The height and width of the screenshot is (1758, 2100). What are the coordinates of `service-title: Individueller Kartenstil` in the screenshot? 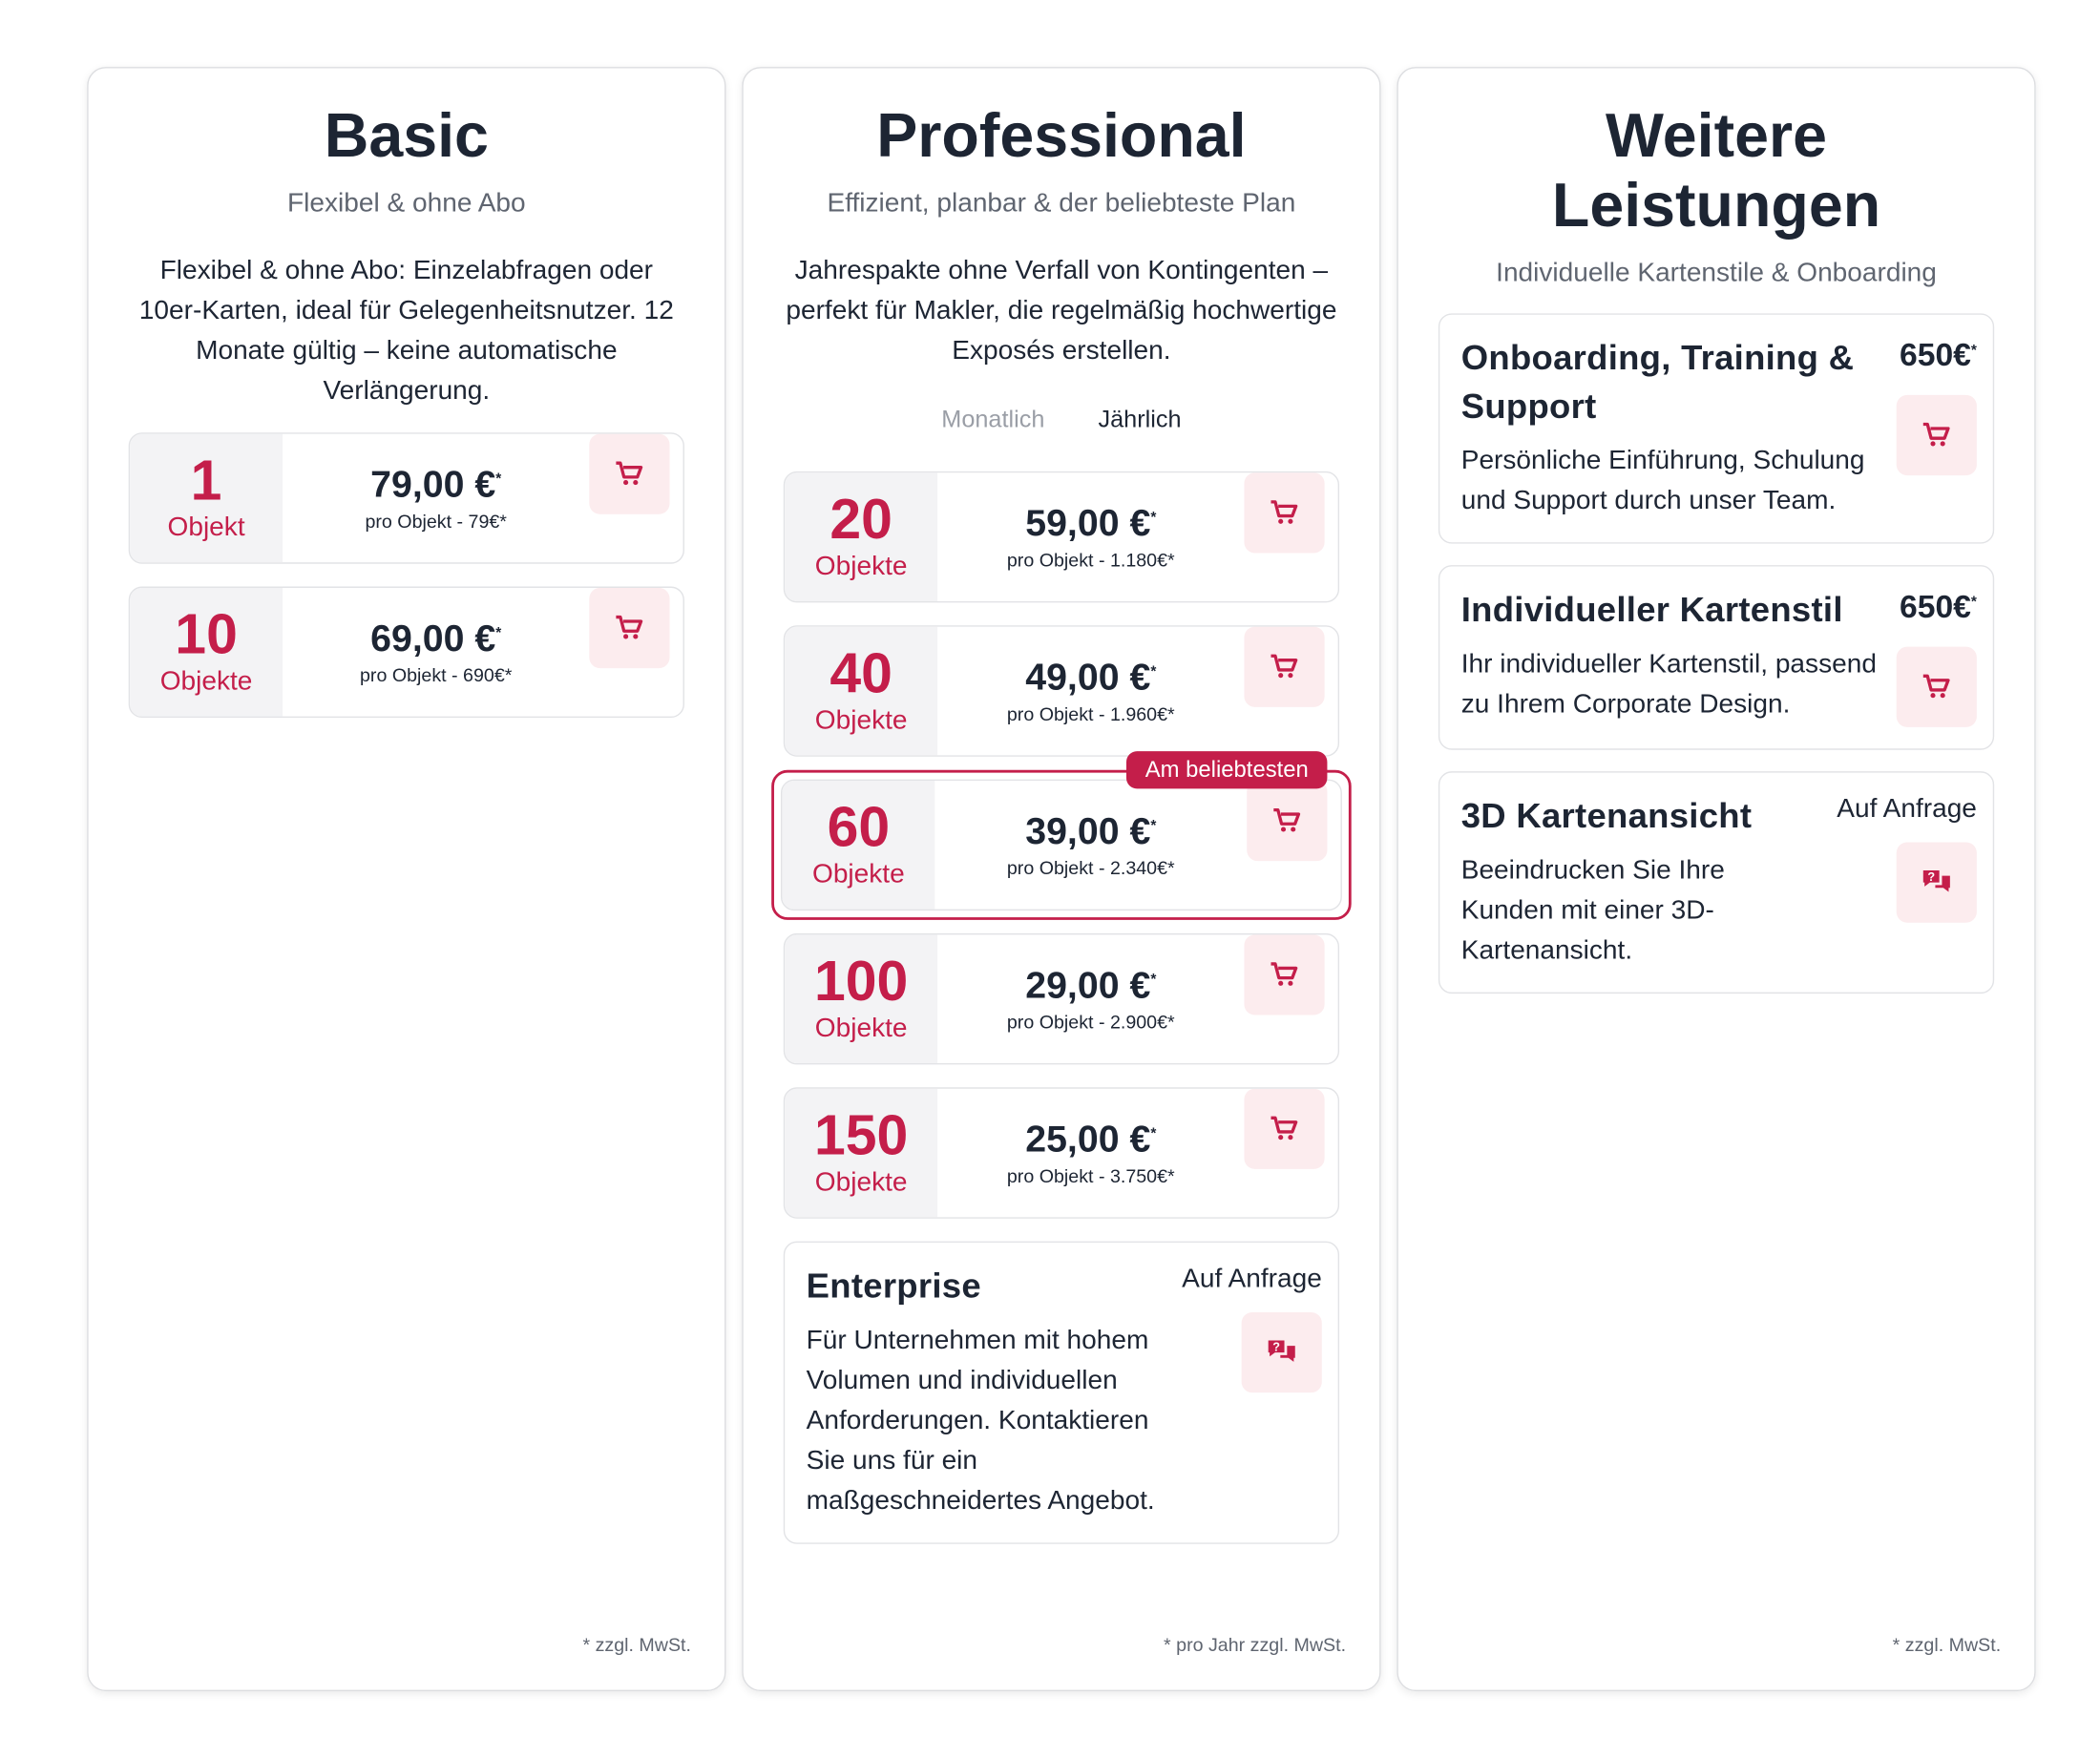 It's located at (1652, 609).